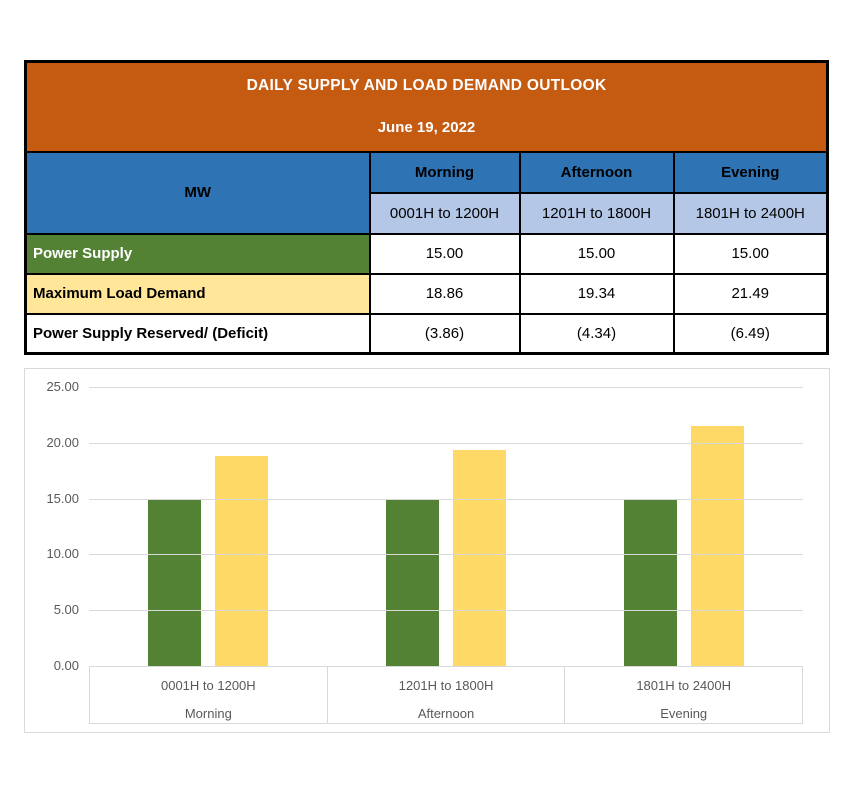  I want to click on y-axis-tick-label: 25.00, so click(62, 387).